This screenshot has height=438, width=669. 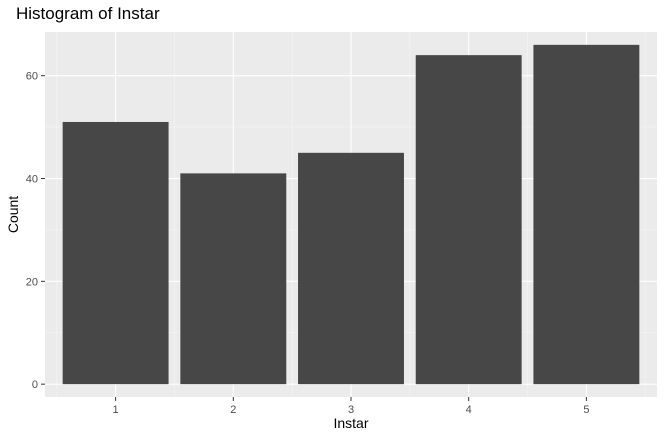 What do you see at coordinates (469, 410) in the screenshot?
I see `x-tick-label: 4` at bounding box center [469, 410].